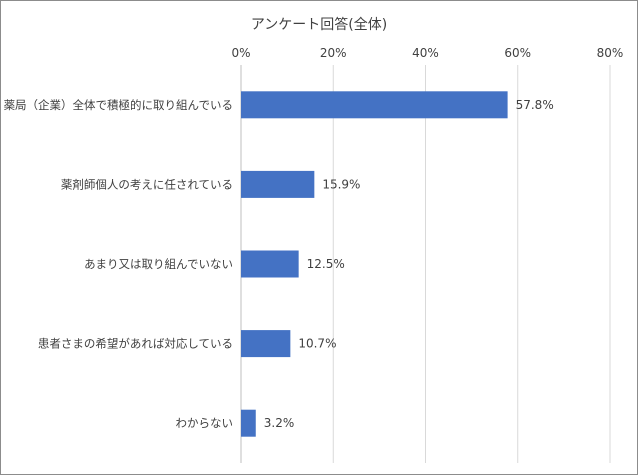 Image resolution: width=638 pixels, height=475 pixels. Describe the element at coordinates (341, 184) in the screenshot. I see `data-label: 15.9%` at that location.